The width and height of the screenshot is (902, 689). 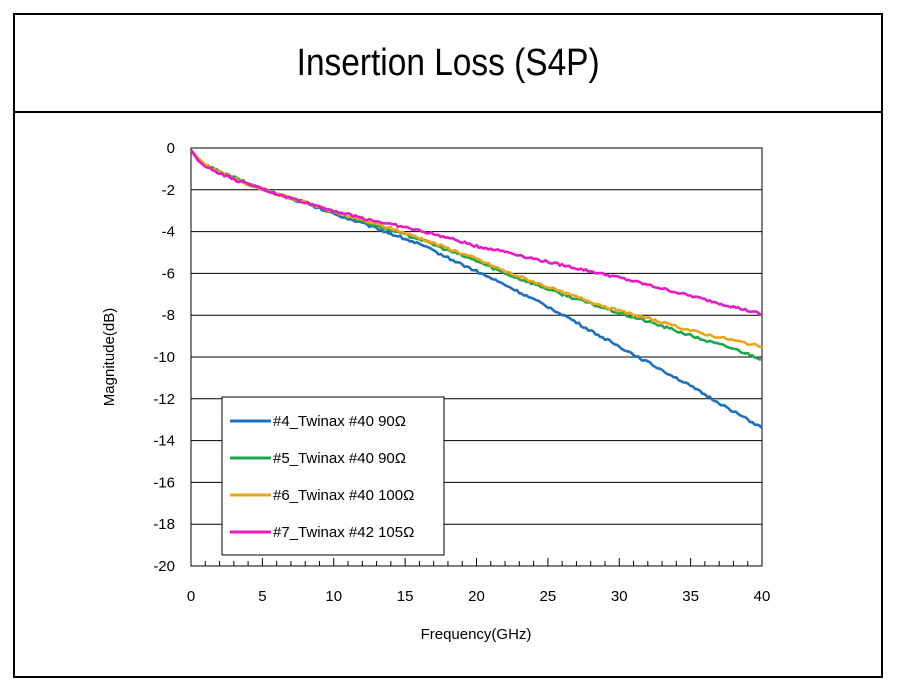 I want to click on legend-box, so click(x=333, y=476).